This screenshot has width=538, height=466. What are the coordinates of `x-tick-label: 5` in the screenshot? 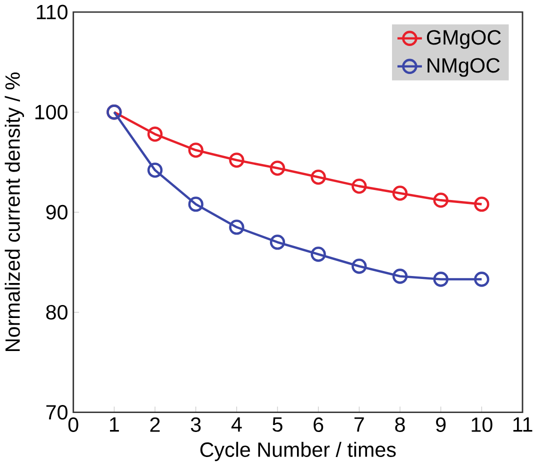 It's located at (277, 424).